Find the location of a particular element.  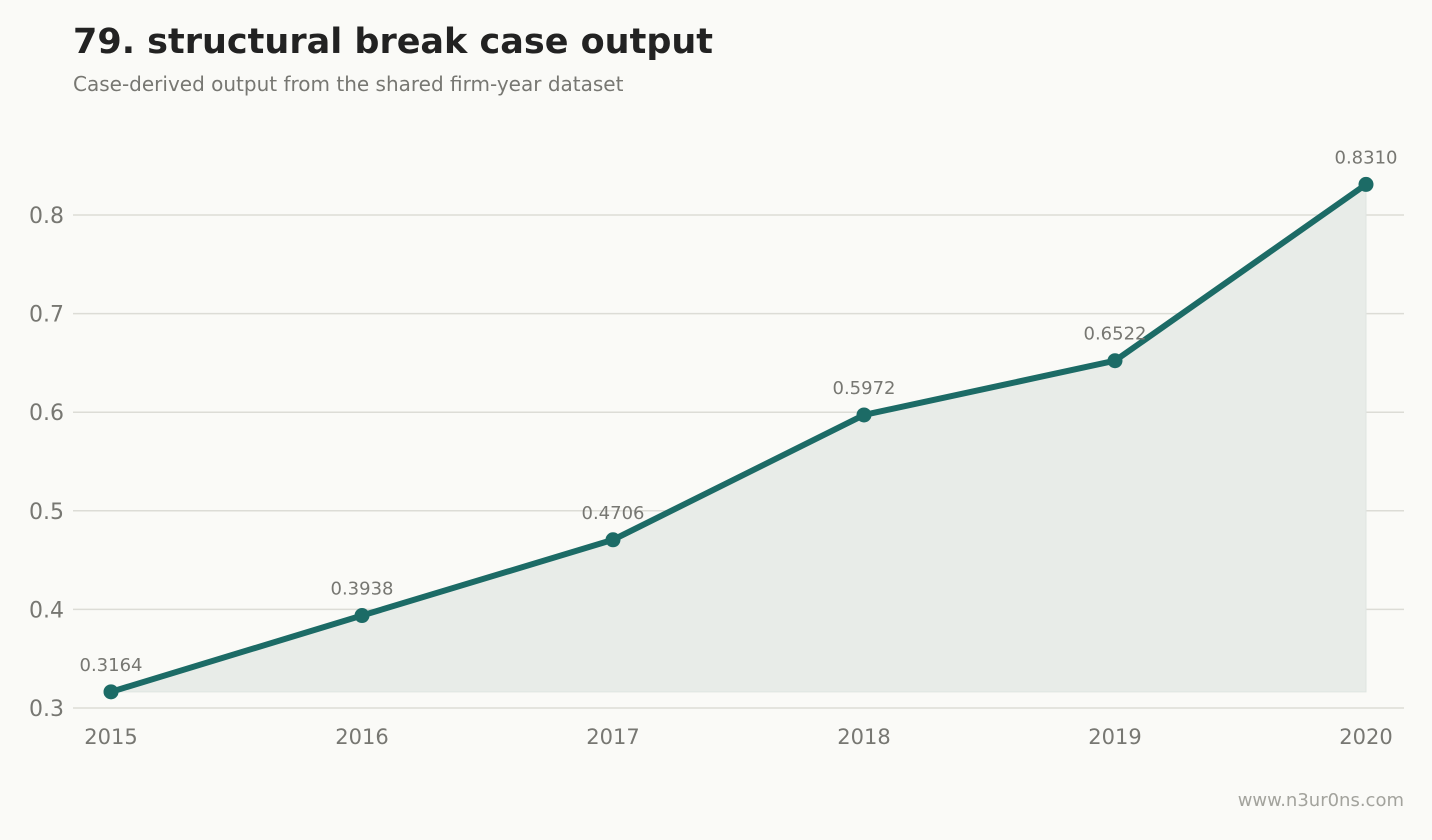

y-tick-label: 0.7 is located at coordinates (46, 315).